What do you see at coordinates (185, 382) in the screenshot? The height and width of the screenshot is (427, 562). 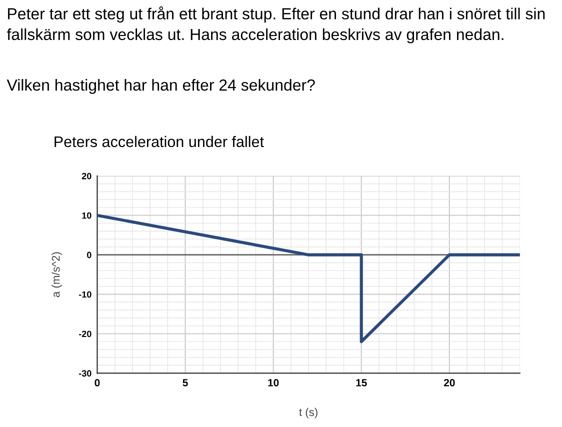 I see `x-tick-label: 5` at bounding box center [185, 382].